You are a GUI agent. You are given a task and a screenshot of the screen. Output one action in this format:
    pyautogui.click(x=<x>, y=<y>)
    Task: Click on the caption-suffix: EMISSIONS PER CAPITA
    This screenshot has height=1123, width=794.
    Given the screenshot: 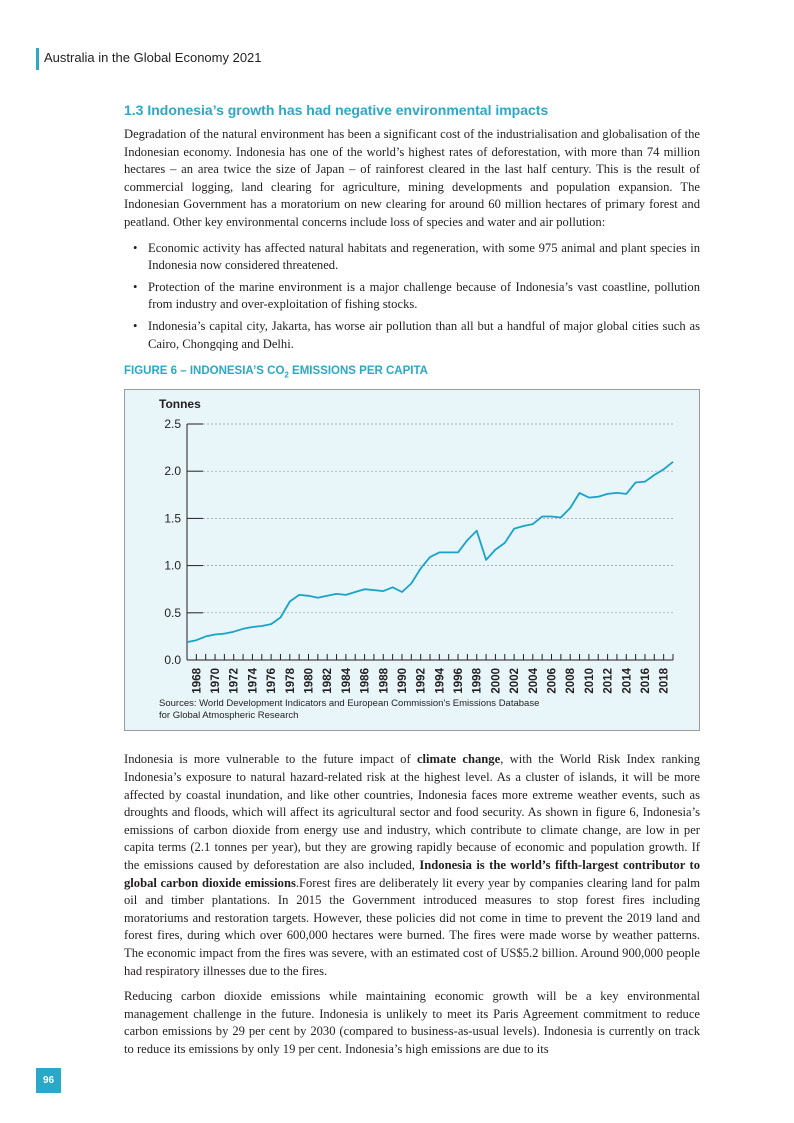 What is the action you would take?
    pyautogui.click(x=358, y=371)
    